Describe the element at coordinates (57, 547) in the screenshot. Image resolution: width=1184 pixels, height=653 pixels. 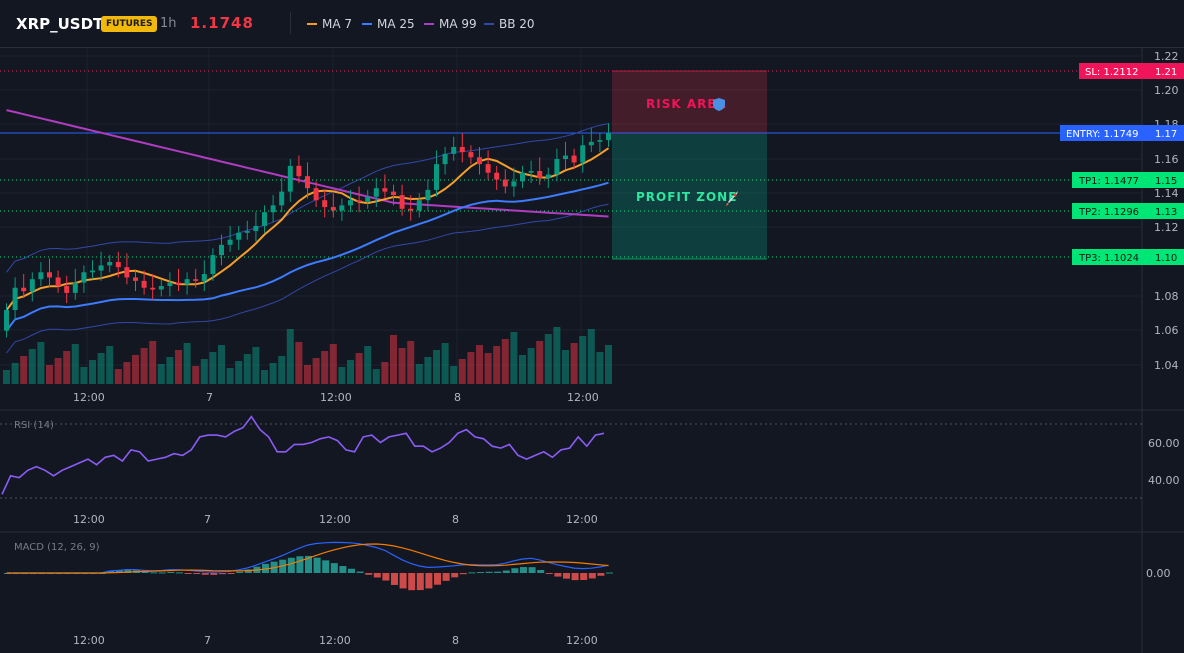
I see `macd-label: MACD (12, 26, 9)` at that location.